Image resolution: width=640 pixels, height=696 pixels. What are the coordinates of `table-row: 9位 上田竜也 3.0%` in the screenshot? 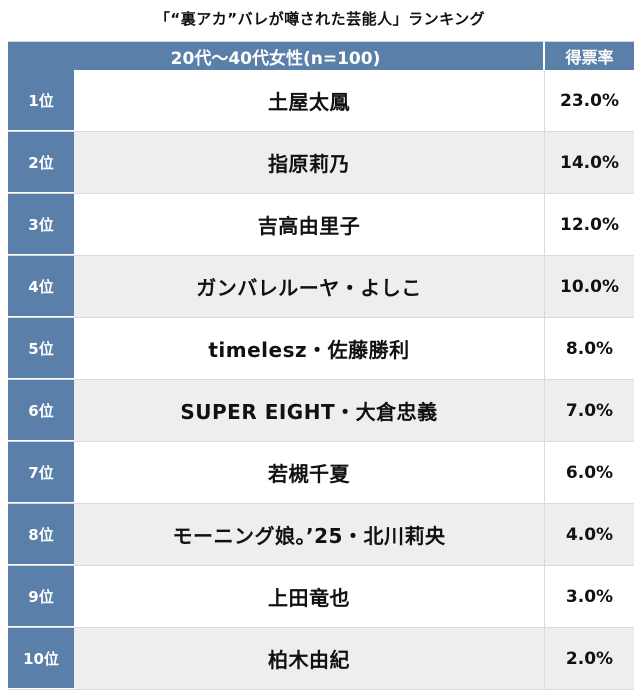 It's located at (321, 597).